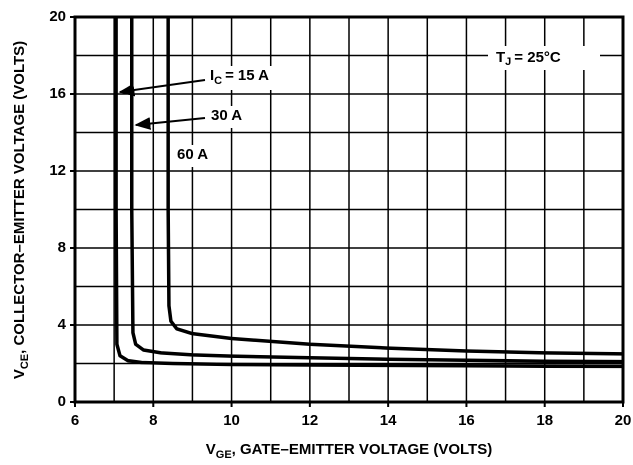 Image resolution: width=633 pixels, height=465 pixels. Describe the element at coordinates (57, 170) in the screenshot. I see `y-tick-label: 12` at that location.